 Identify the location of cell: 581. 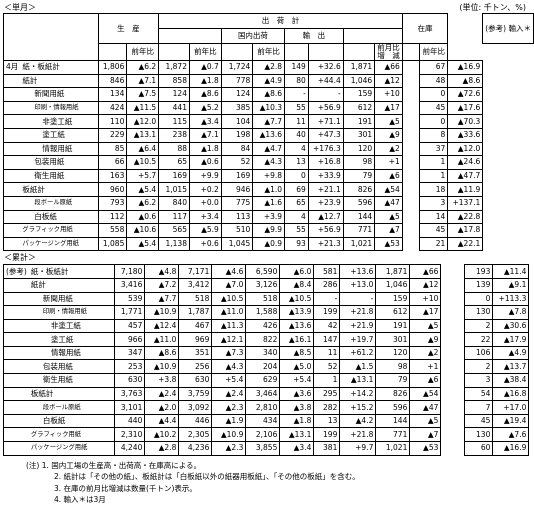
(327, 271).